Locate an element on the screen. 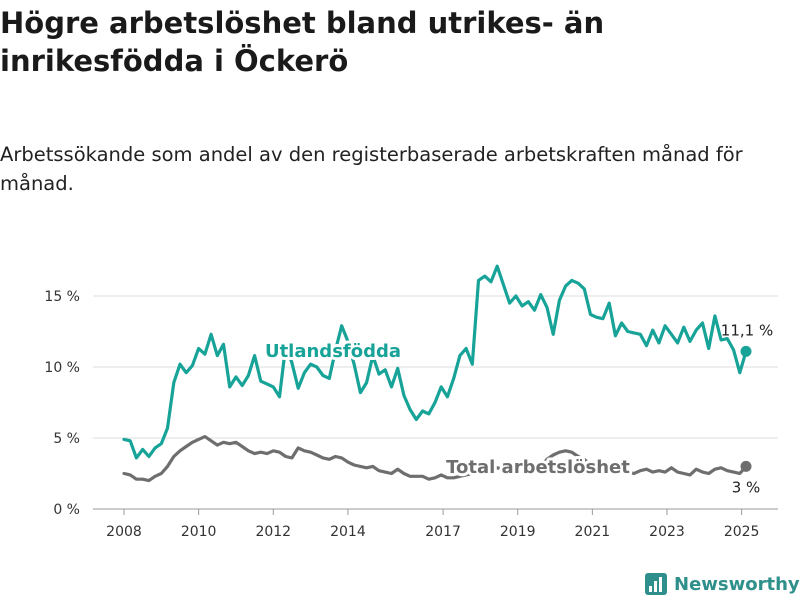 This screenshot has width=800, height=600. logo-text: Newsworthy is located at coordinates (737, 584).